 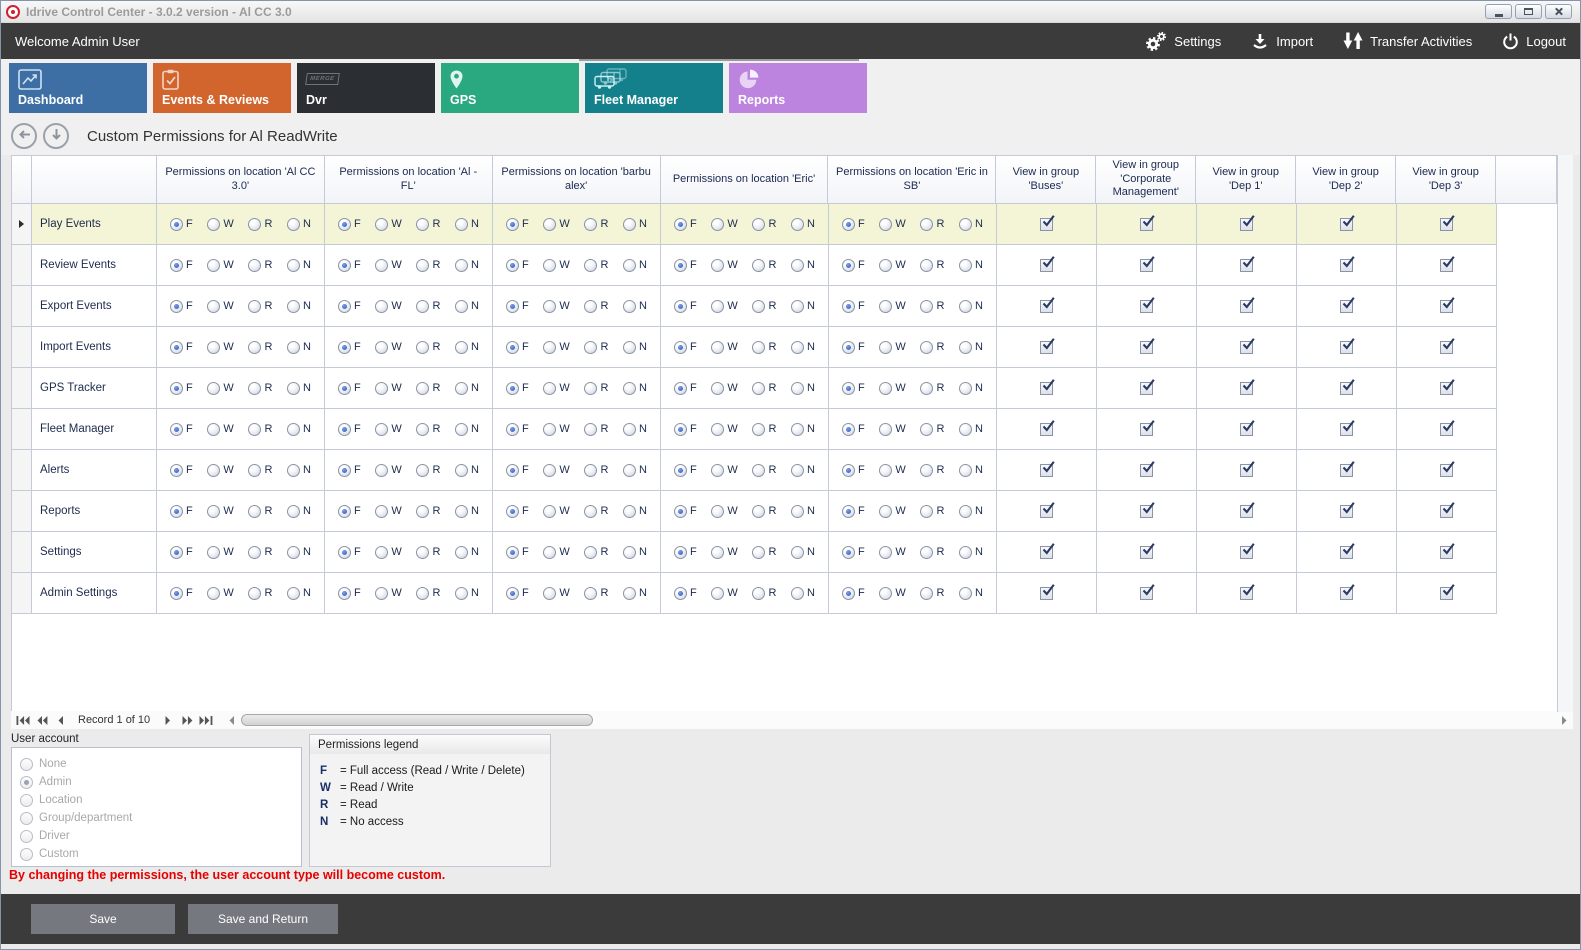 I want to click on column-header-dep-3: View in group 'Dep 3', so click(x=1446, y=180).